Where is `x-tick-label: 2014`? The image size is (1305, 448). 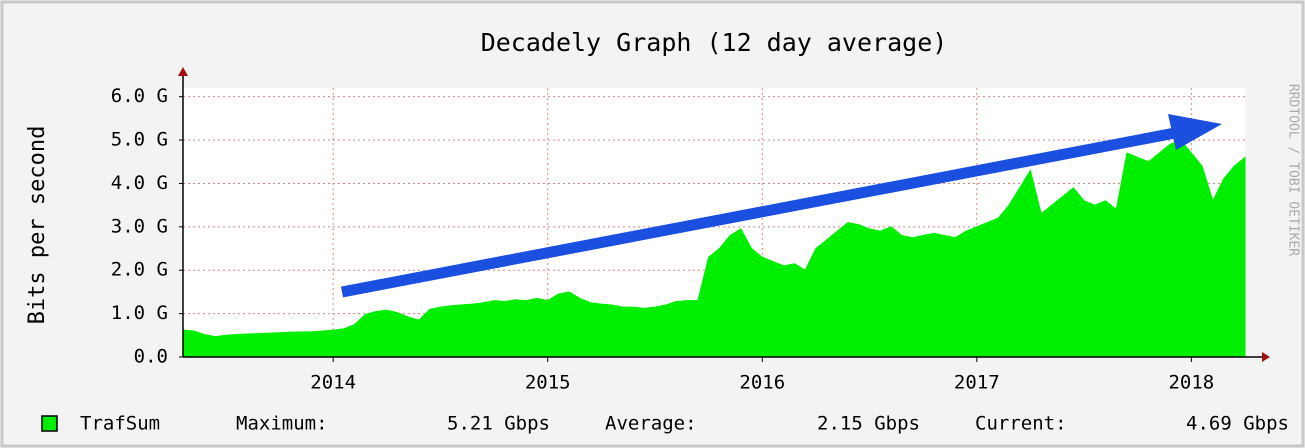 x-tick-label: 2014 is located at coordinates (333, 383).